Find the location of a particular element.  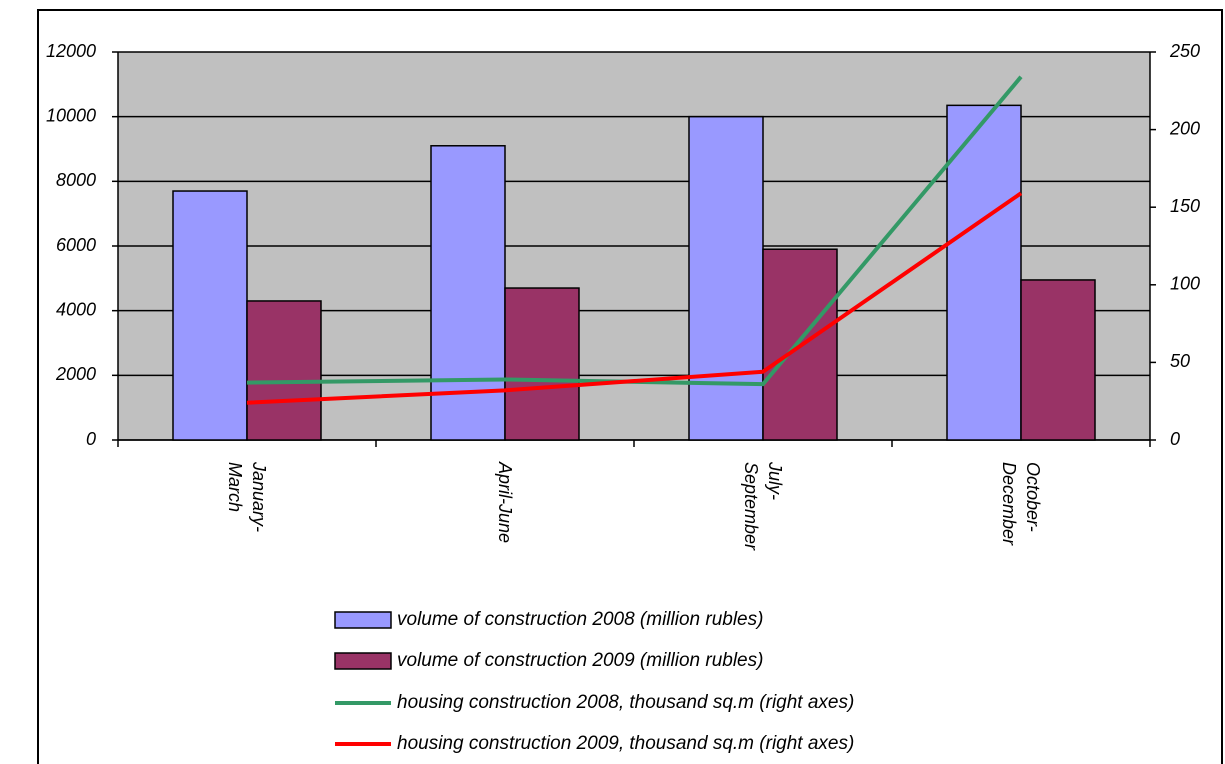

y-tick-label: 12000 is located at coordinates (71, 51).